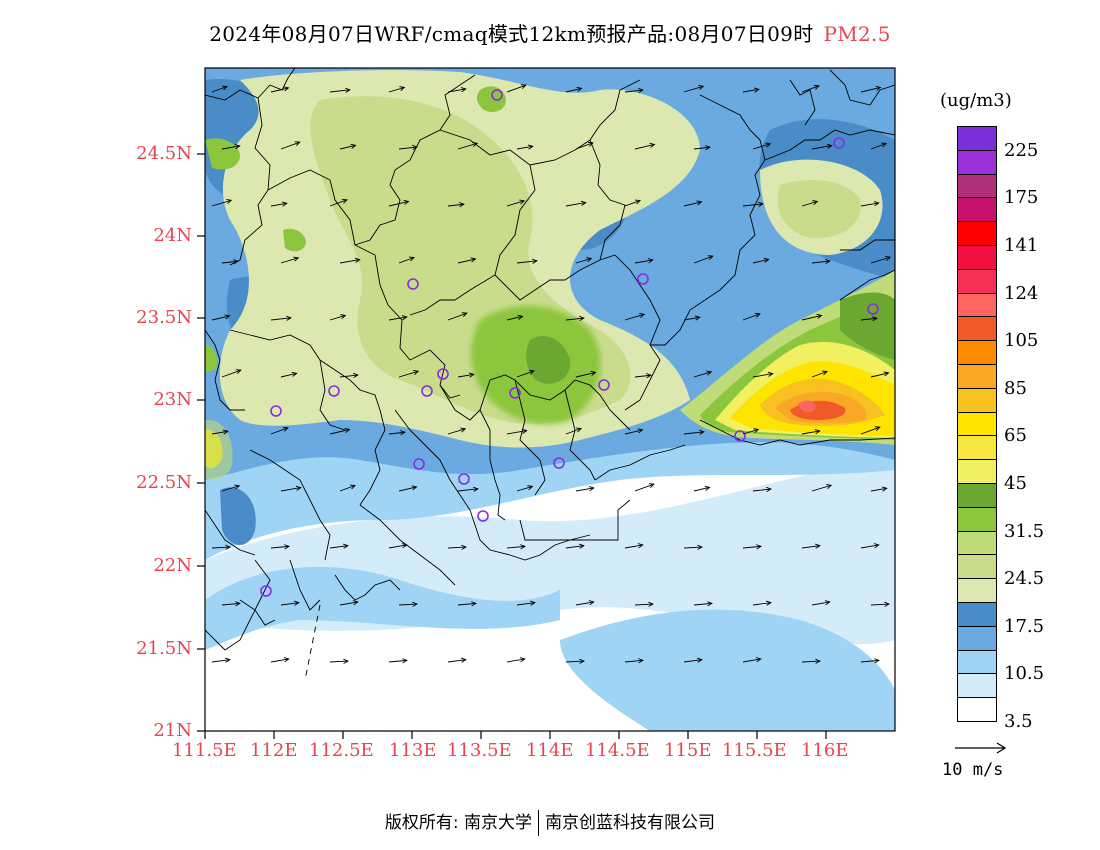 The height and width of the screenshot is (850, 1100). I want to click on y-tick-label: 21N, so click(172, 730).